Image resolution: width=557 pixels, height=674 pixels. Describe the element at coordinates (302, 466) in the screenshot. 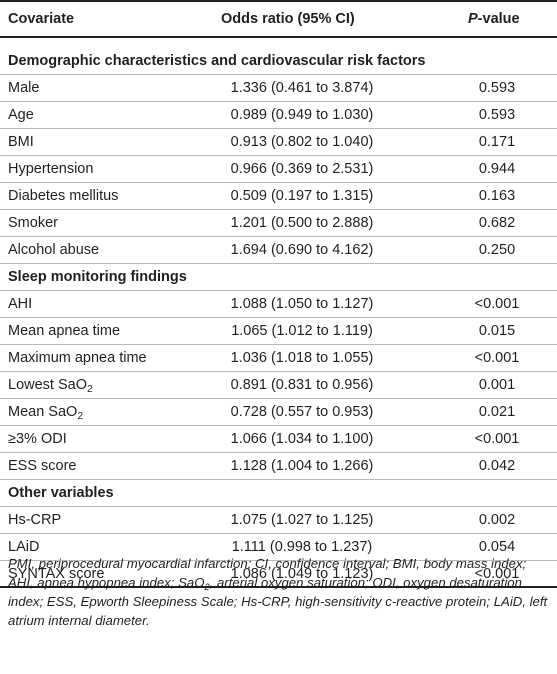

I see `odds-ratio-value: 1.128 (1.004 to 1.266)` at that location.